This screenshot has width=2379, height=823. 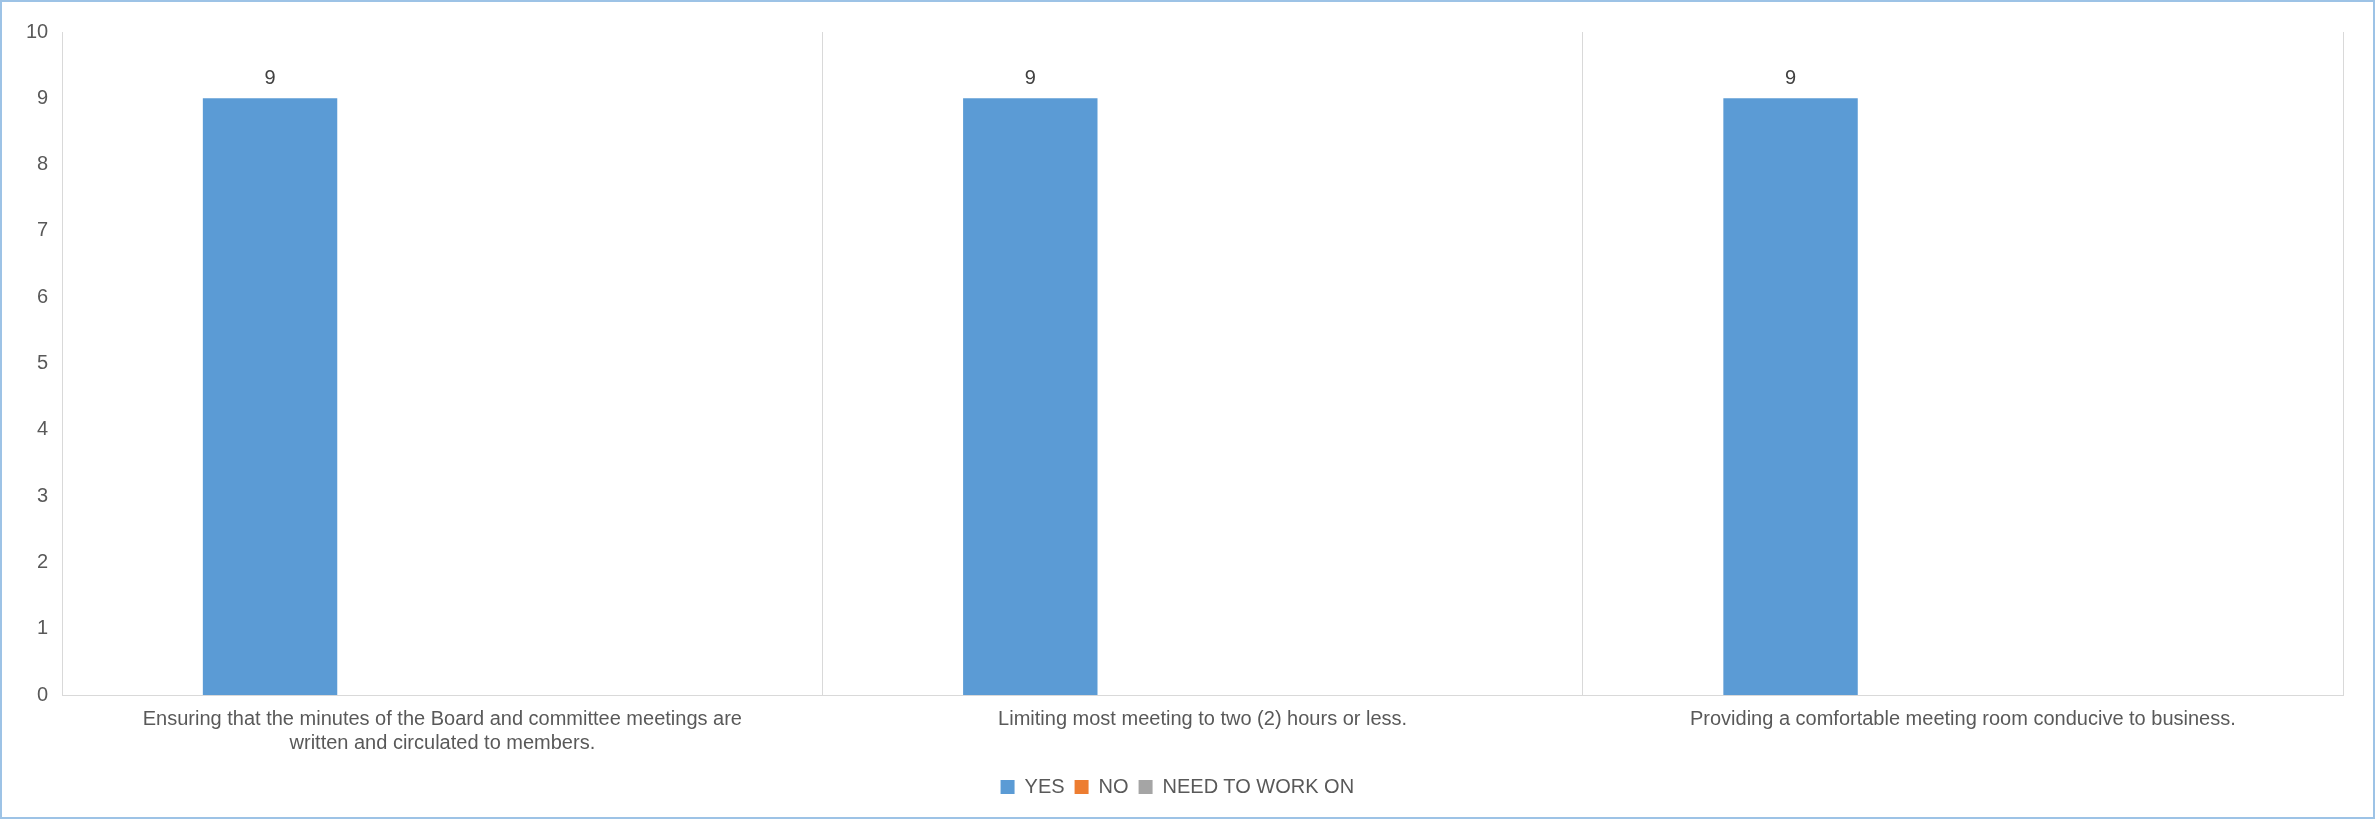 I want to click on y-tick-label: 8, so click(x=43, y=163).